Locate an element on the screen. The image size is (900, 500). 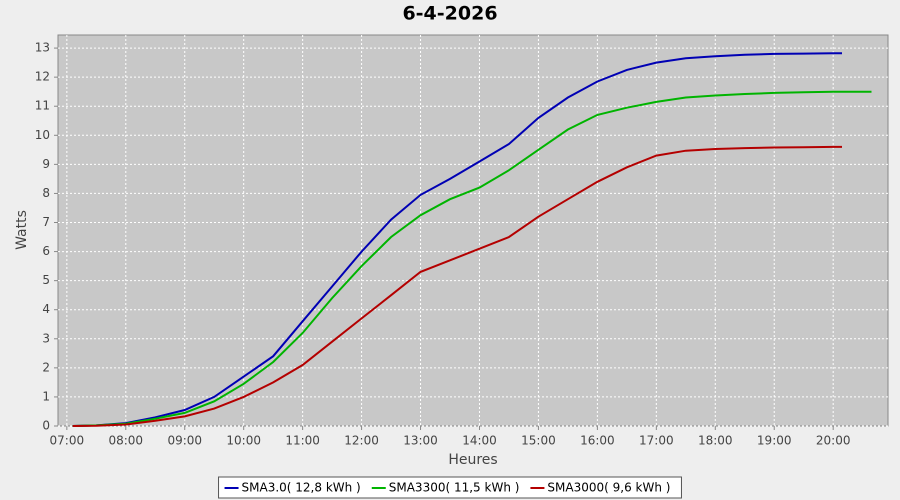
legend-label: SMA3300( 11,5 kWh ) is located at coordinates (454, 488).